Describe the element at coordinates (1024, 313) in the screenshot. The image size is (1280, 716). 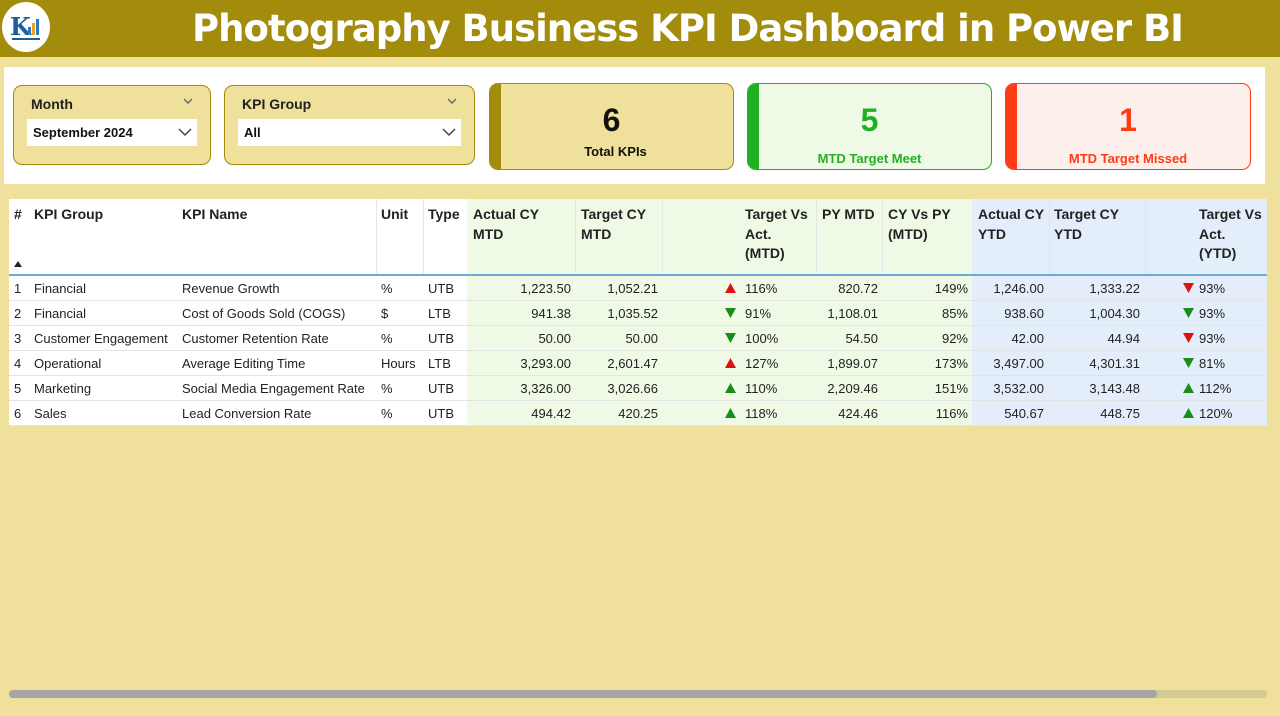
I see `cell-actual-cy-ytd: 938.60` at that location.